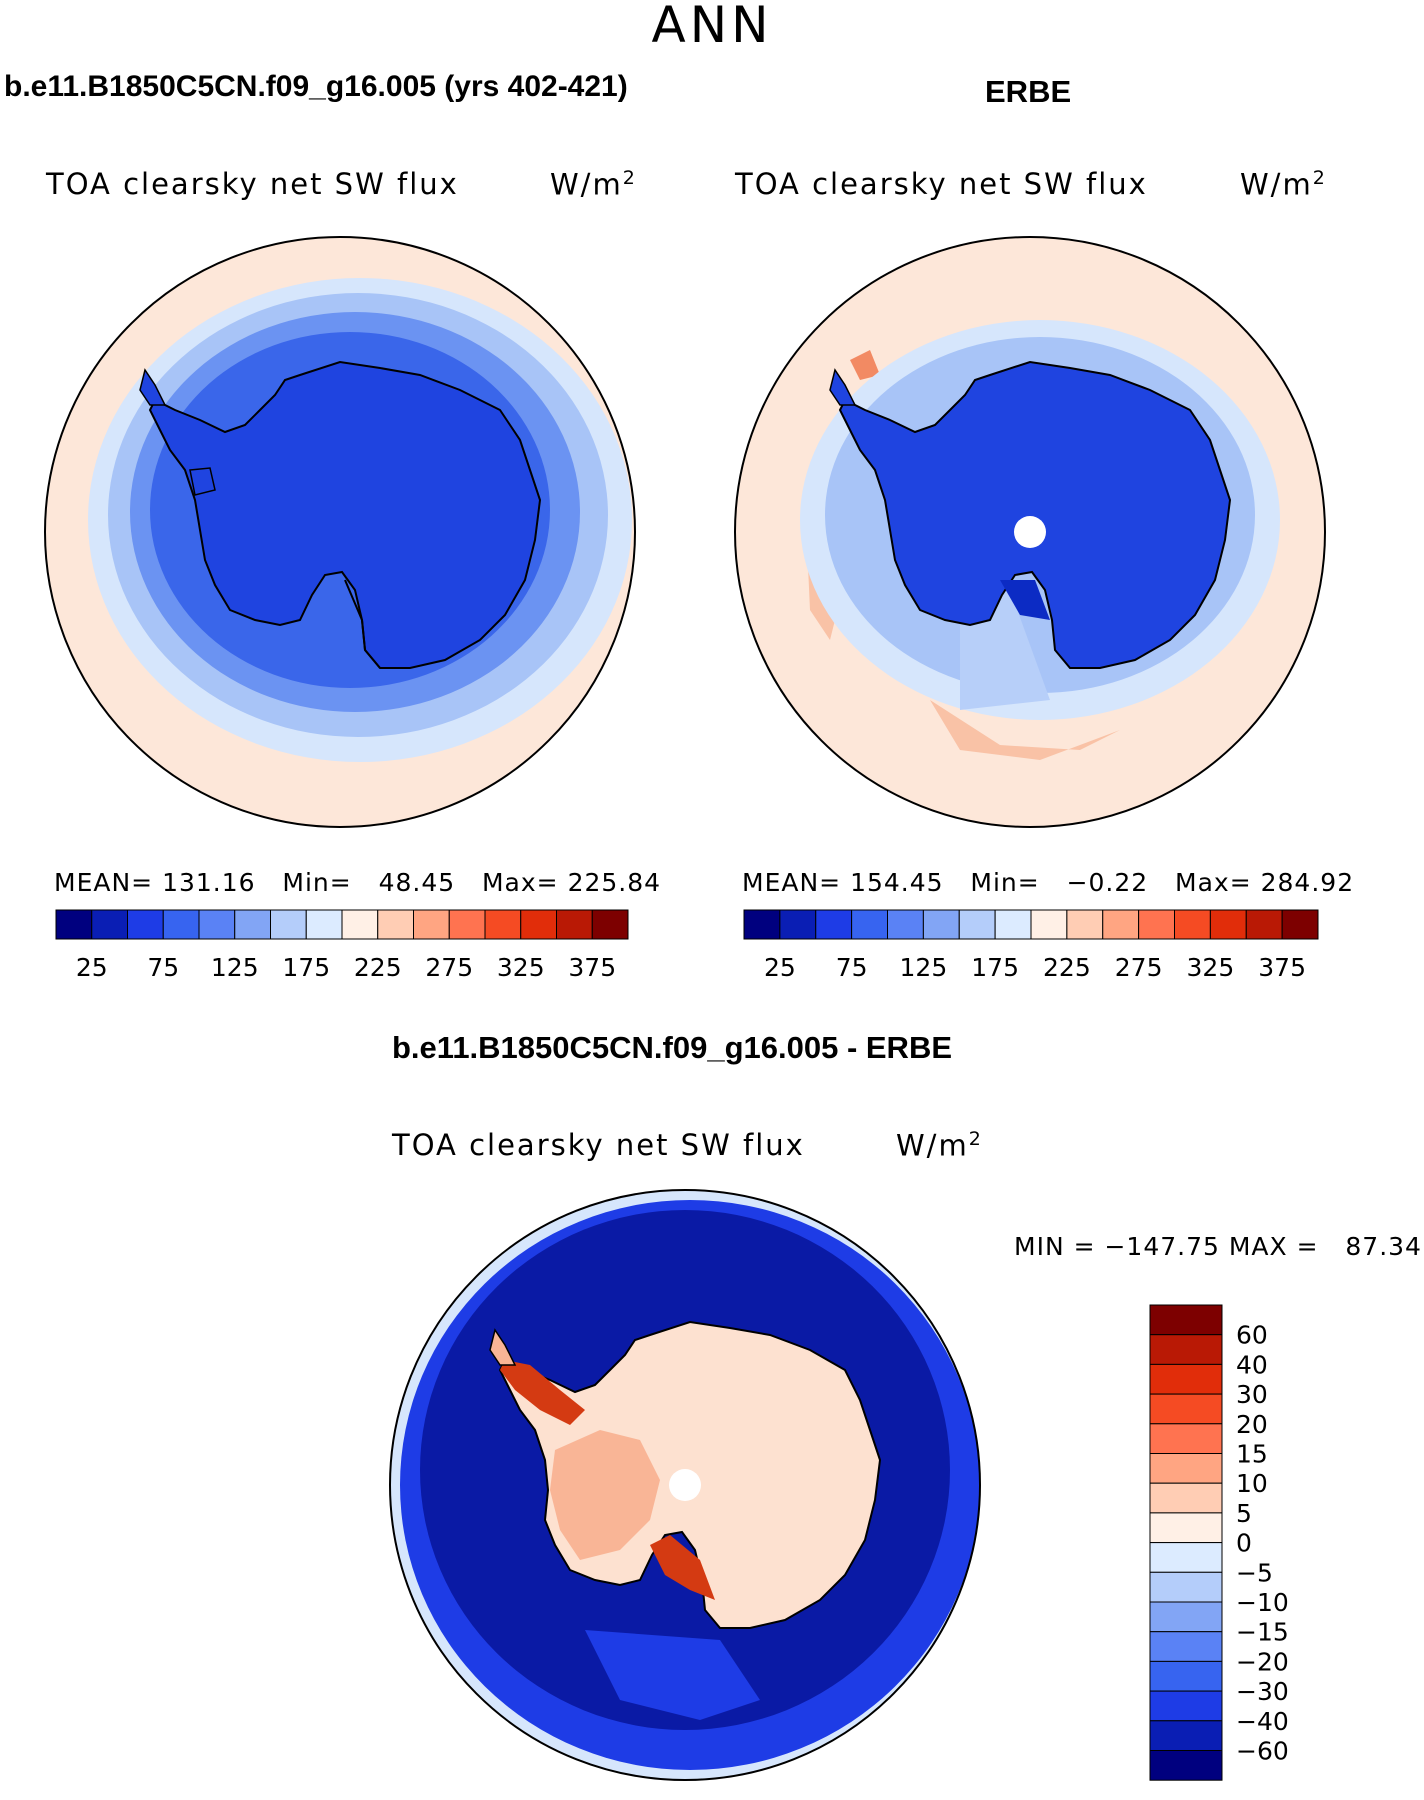 The width and height of the screenshot is (1424, 1800). I want to click on map-1-model, so click(340, 532).